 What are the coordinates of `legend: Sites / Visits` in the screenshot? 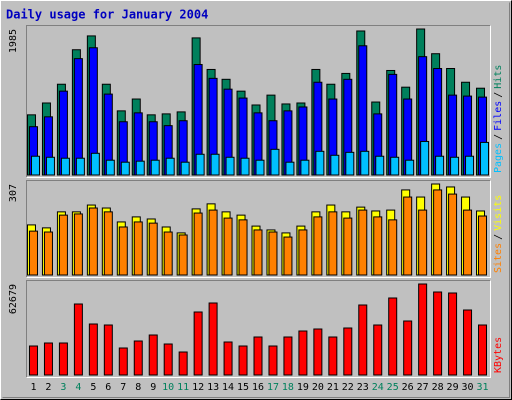 It's located at (498, 234).